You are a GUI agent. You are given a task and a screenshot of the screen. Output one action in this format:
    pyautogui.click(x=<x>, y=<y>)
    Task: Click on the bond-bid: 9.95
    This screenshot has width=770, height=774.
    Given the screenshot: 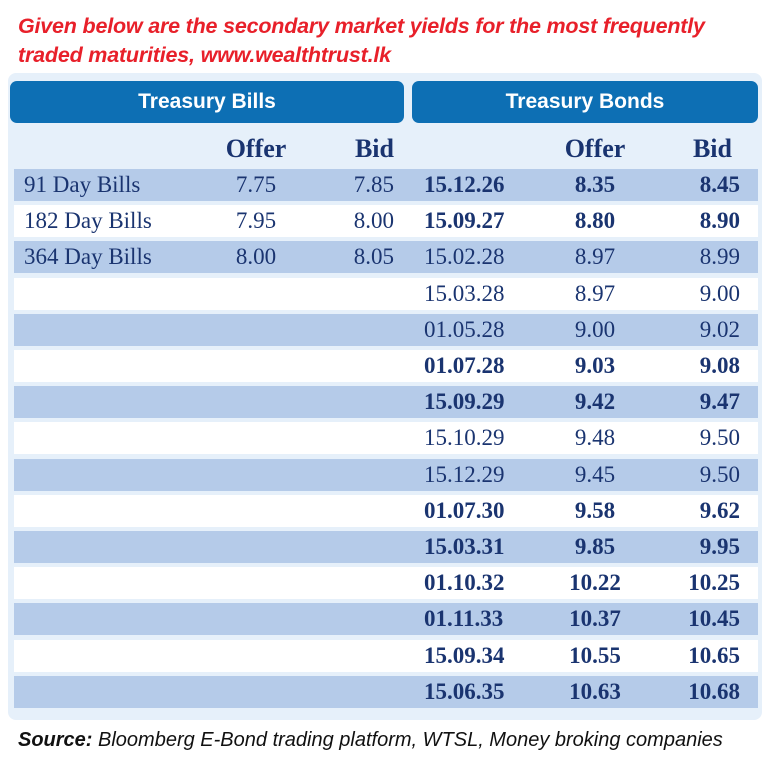 What is the action you would take?
    pyautogui.click(x=719, y=546)
    